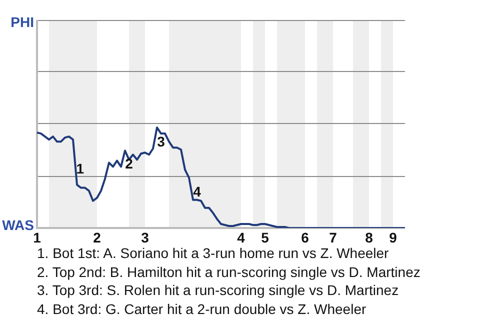 This screenshot has height=320, width=480. Describe the element at coordinates (18, 224) in the screenshot. I see `text: WAS` at that location.